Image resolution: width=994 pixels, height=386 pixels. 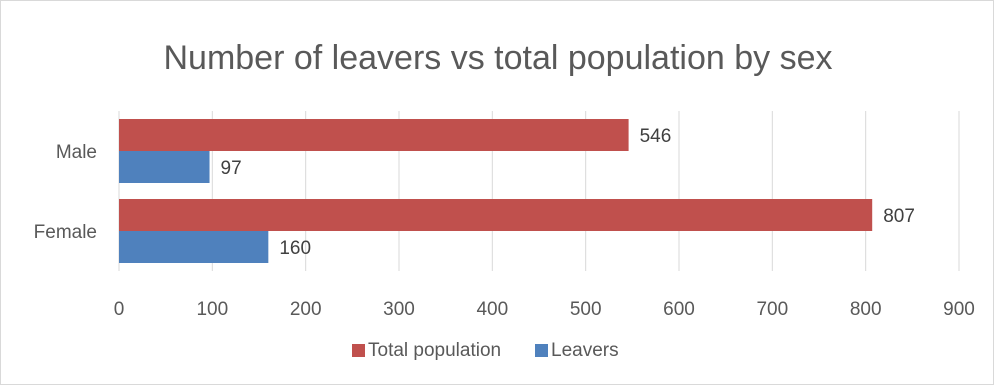 I want to click on legend-label: Leavers, so click(x=585, y=350).